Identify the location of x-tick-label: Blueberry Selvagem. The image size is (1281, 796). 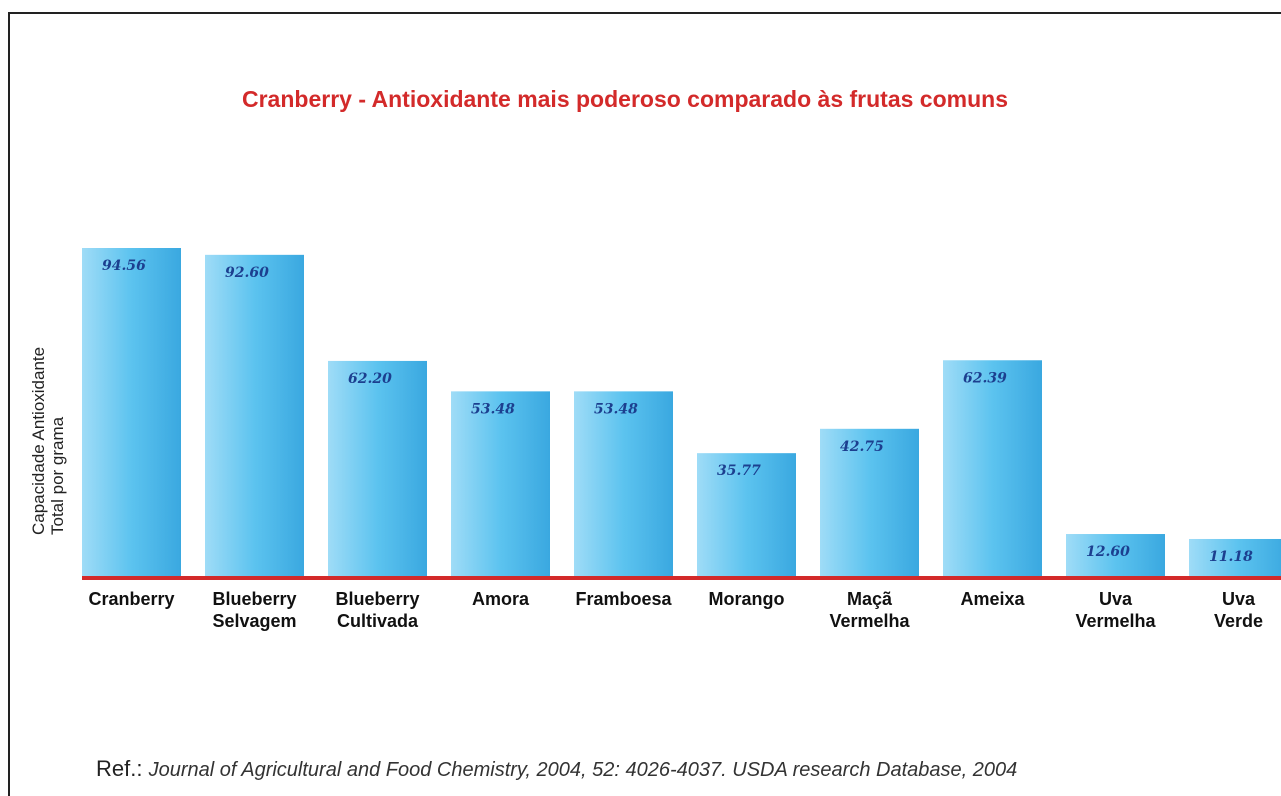
(254, 610).